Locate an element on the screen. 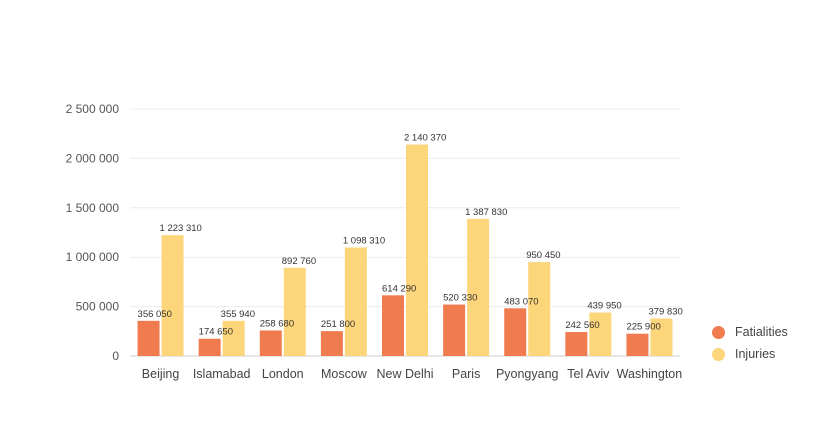 The height and width of the screenshot is (421, 822). data-label-fatalities: 356 050 is located at coordinates (155, 314).